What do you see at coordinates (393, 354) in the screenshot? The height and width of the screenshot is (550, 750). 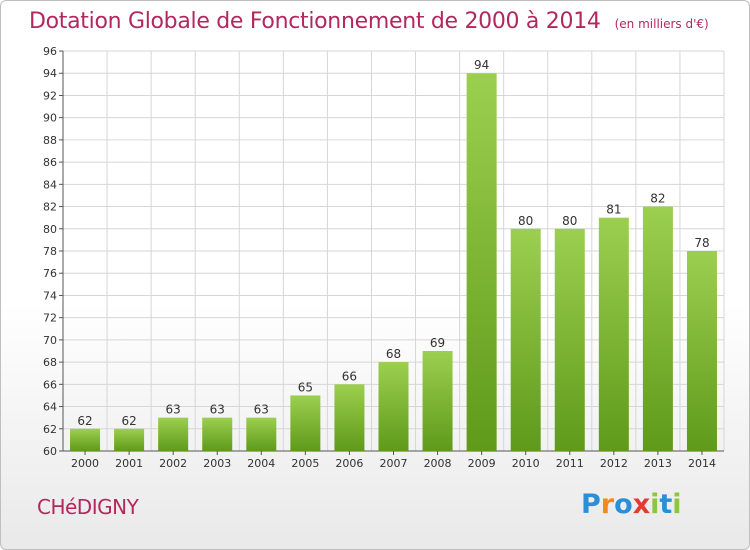 I see `data-label-2007: 68` at bounding box center [393, 354].